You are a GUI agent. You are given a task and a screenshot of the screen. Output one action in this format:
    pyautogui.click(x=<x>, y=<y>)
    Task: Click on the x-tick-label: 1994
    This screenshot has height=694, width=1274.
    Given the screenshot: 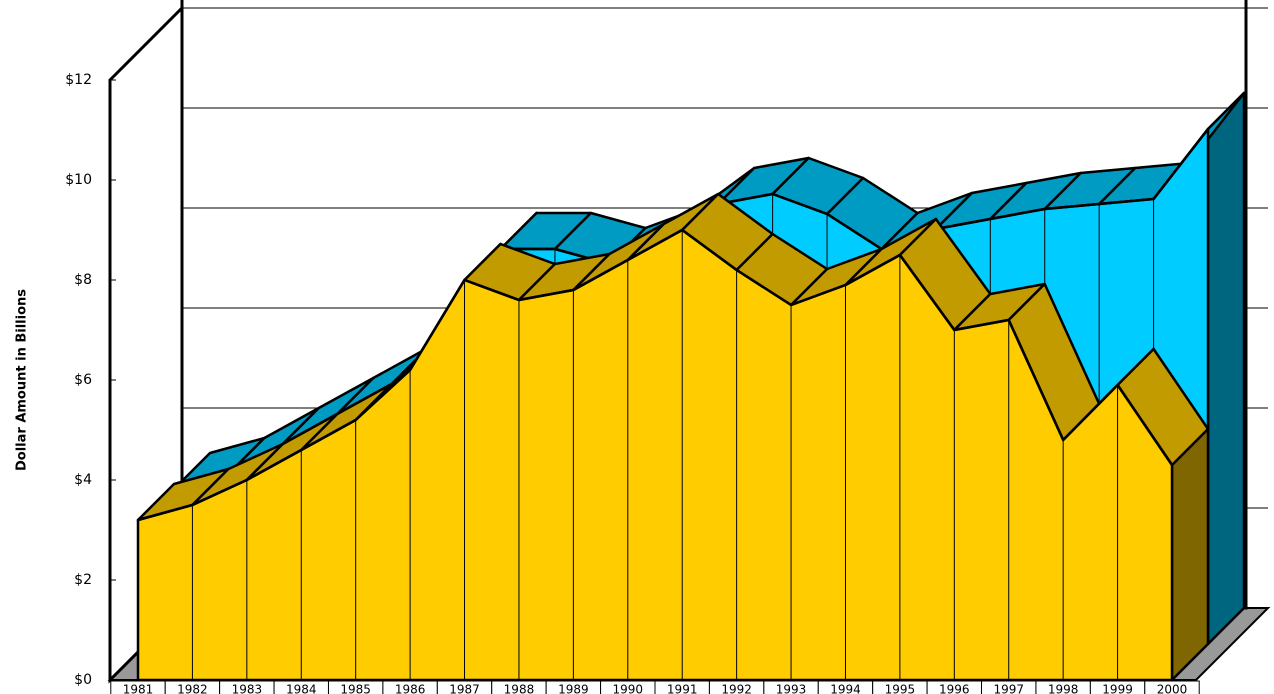 What is the action you would take?
    pyautogui.click(x=845, y=688)
    